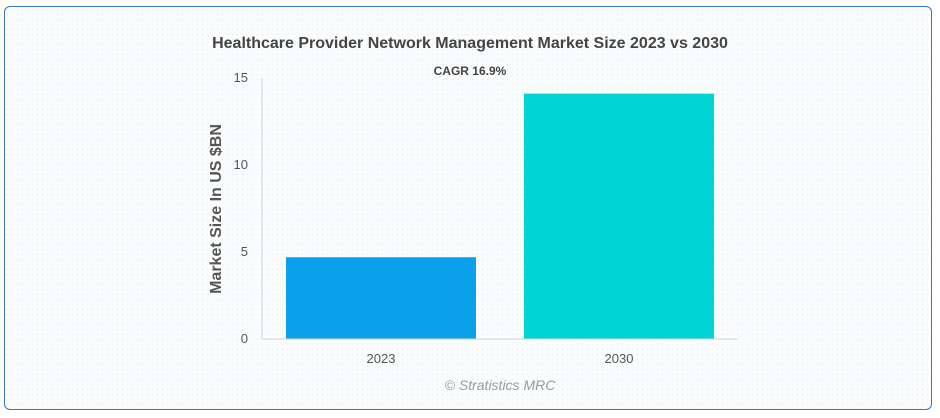 The width and height of the screenshot is (940, 418). What do you see at coordinates (619, 216) in the screenshot?
I see `bar-2030` at bounding box center [619, 216].